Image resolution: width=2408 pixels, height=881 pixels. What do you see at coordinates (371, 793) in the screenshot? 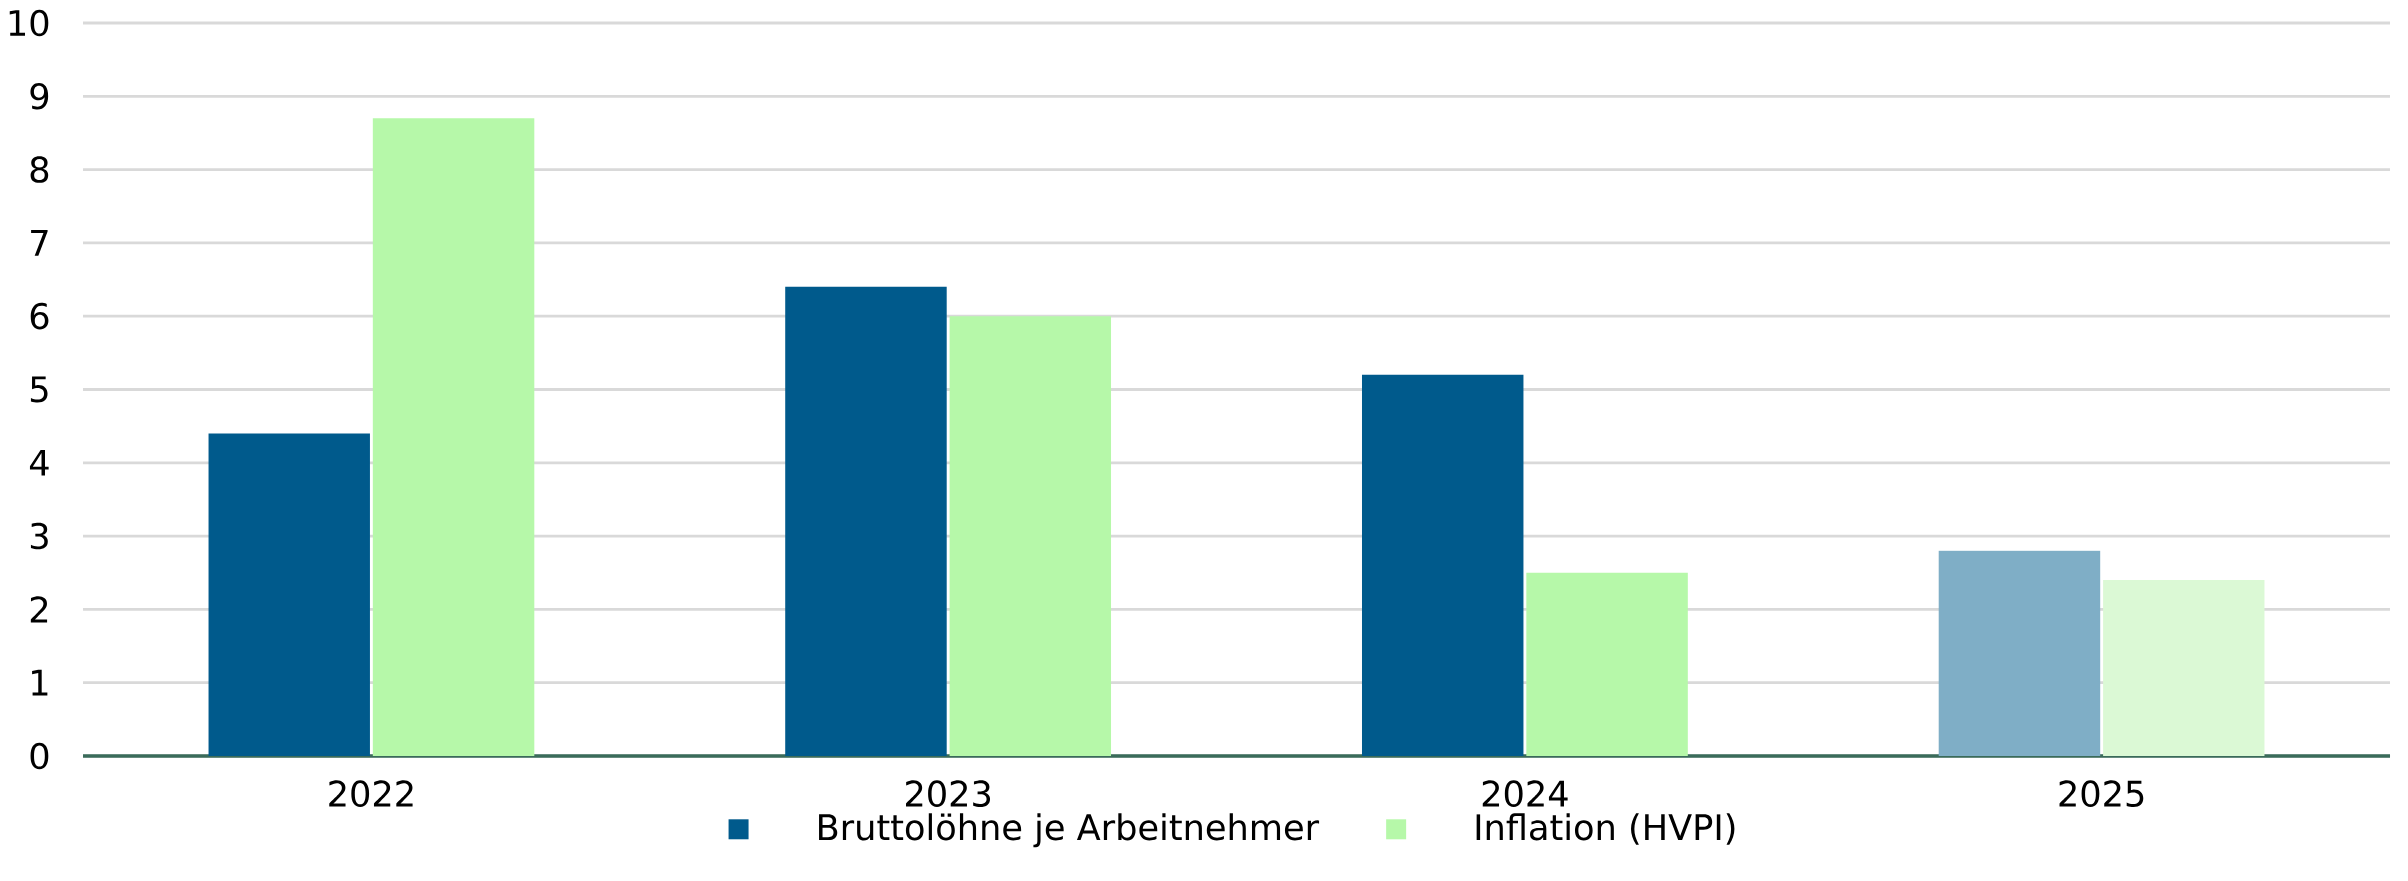
I see `x-tick-label: 2022` at bounding box center [371, 793].